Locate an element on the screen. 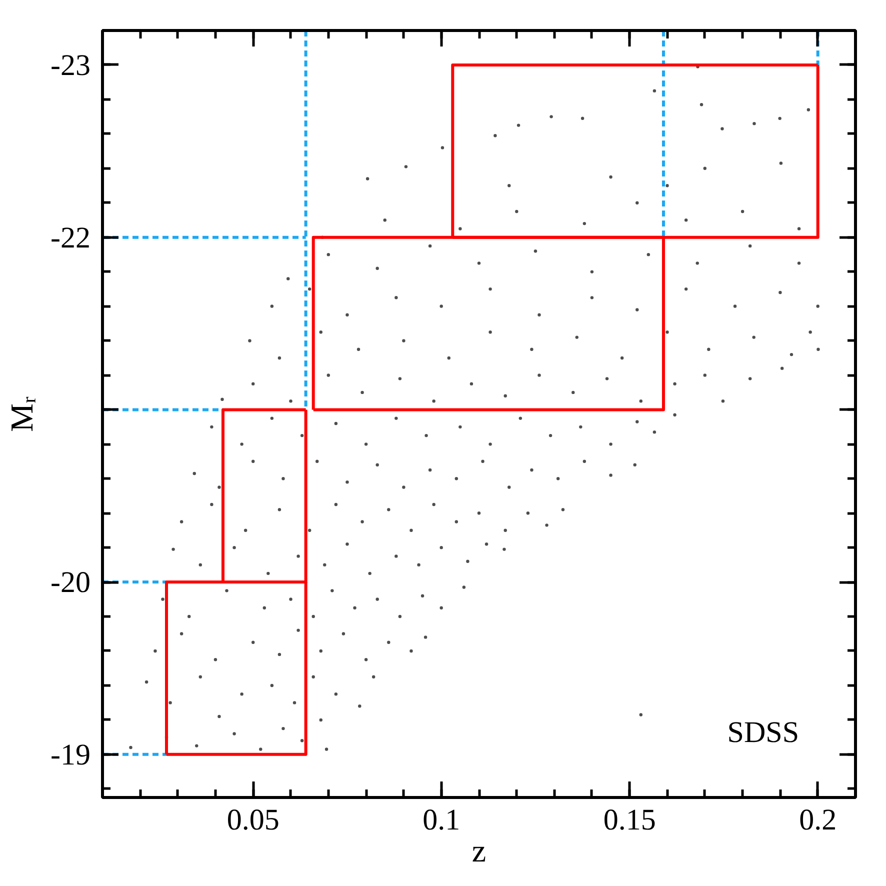 The width and height of the screenshot is (886, 886). y-tick-label: -23 is located at coordinates (70, 65).